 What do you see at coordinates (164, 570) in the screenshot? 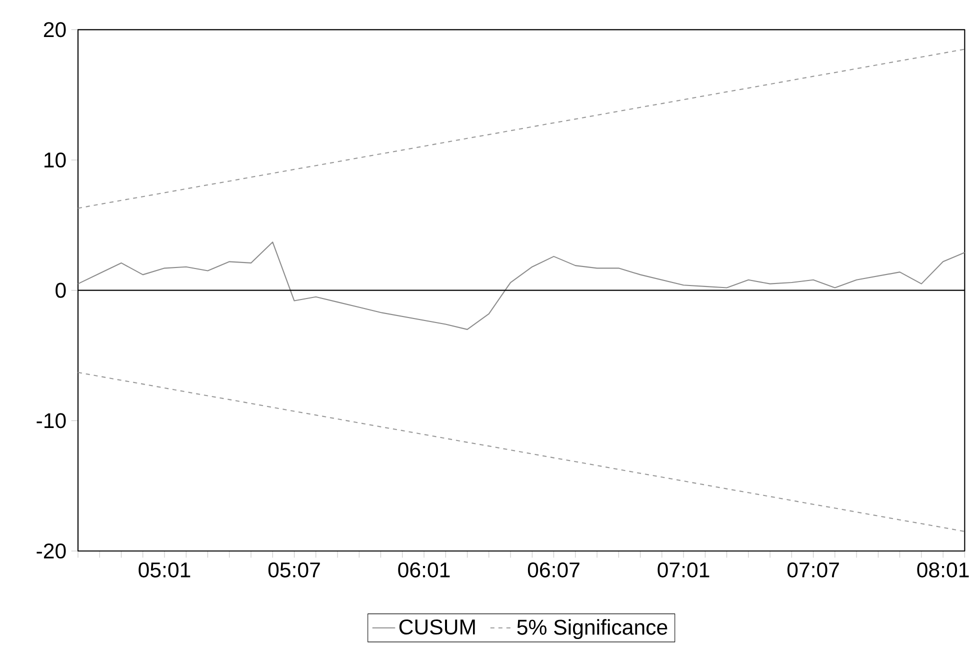
I see `x-tick-label: 05:01` at bounding box center [164, 570].